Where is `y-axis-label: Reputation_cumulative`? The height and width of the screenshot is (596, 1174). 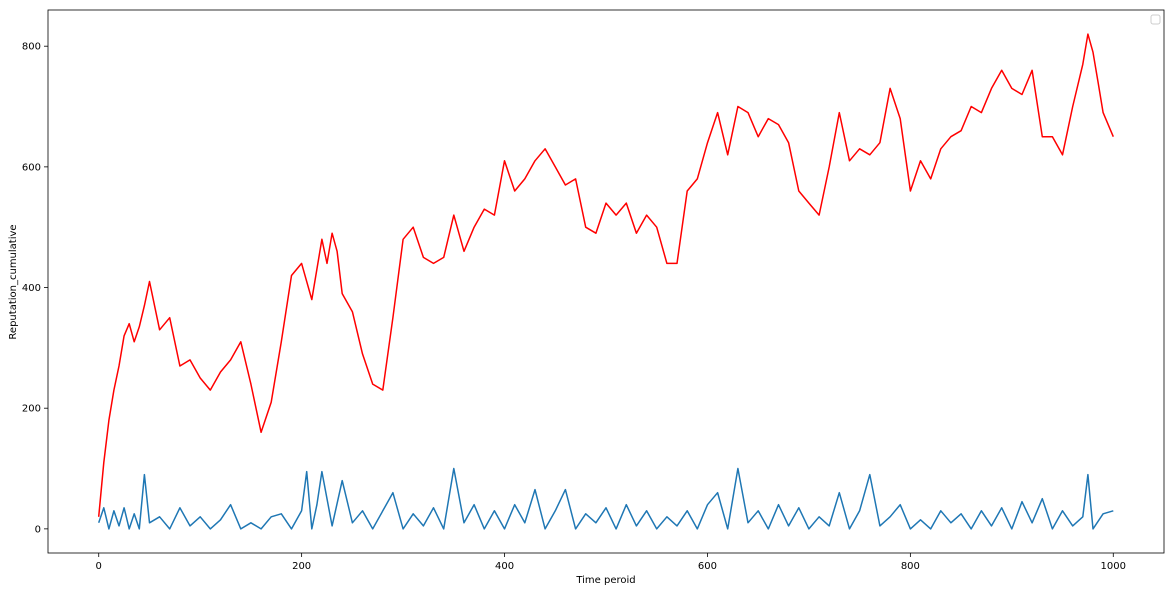
y-axis-label: Reputation_cumulative is located at coordinates (13, 281).